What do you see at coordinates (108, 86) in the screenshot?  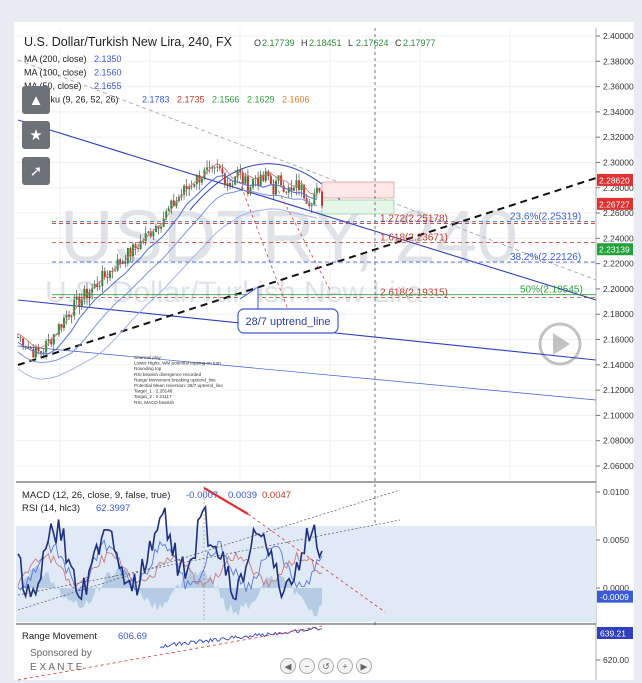 I see `indicator-value: 2.1655` at bounding box center [108, 86].